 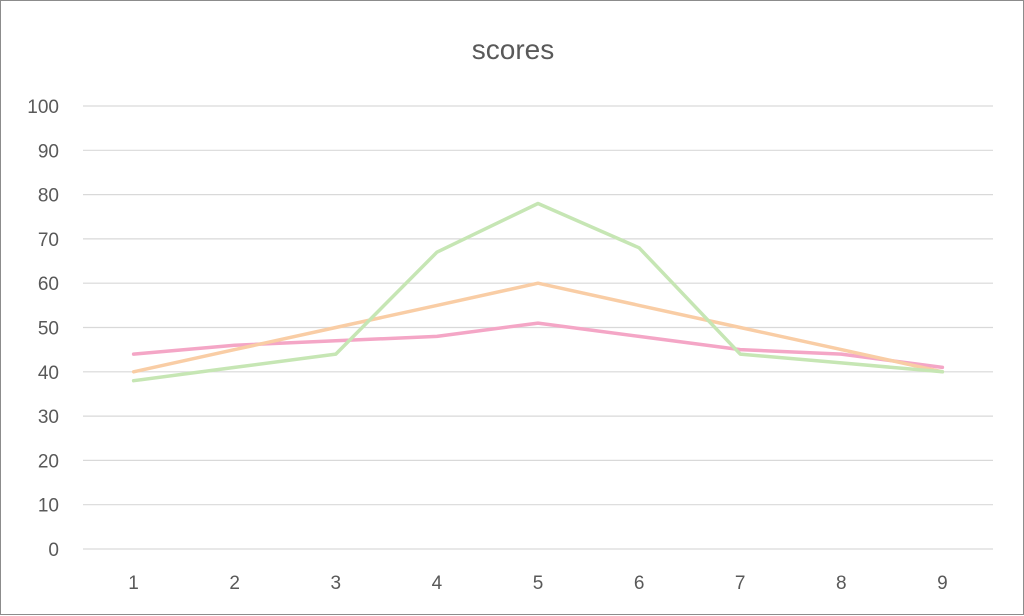 What do you see at coordinates (740, 583) in the screenshot?
I see `x-tick-label: 7` at bounding box center [740, 583].